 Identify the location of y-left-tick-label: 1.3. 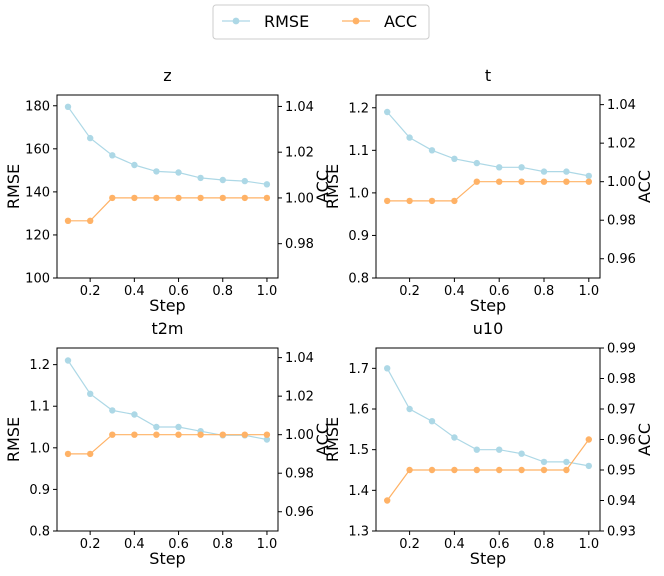
(358, 532).